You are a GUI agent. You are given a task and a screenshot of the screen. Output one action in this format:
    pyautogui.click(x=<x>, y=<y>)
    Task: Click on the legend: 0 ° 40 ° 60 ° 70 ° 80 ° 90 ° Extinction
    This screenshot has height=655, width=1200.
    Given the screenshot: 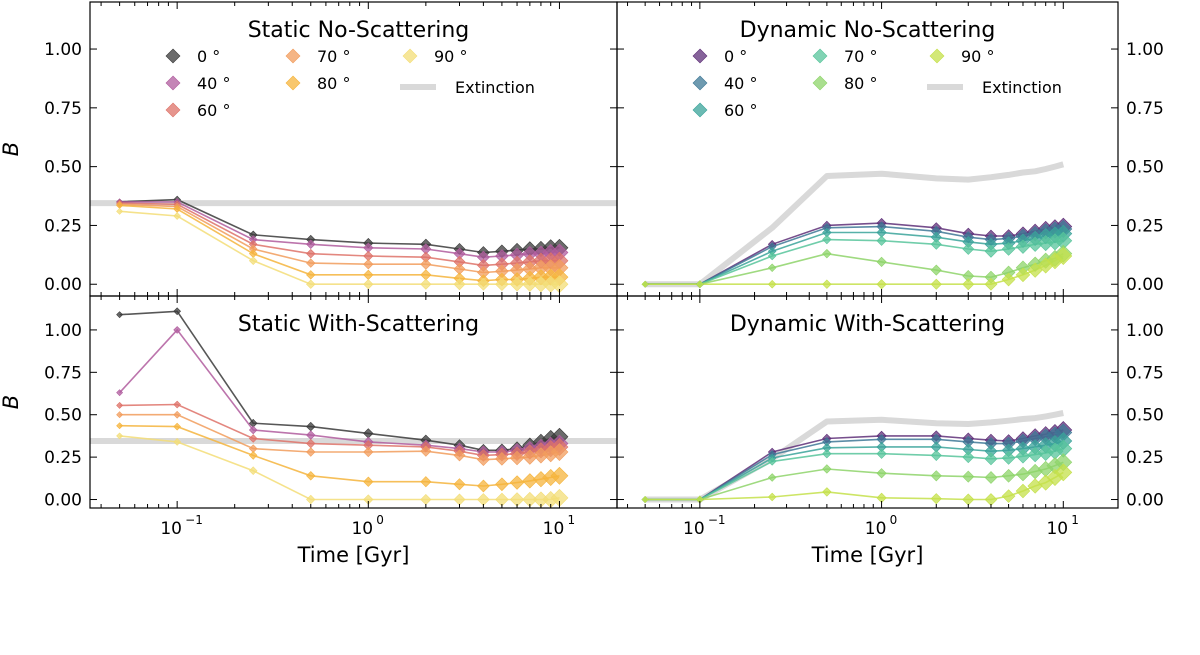 What is the action you would take?
    pyautogui.click(x=877, y=83)
    